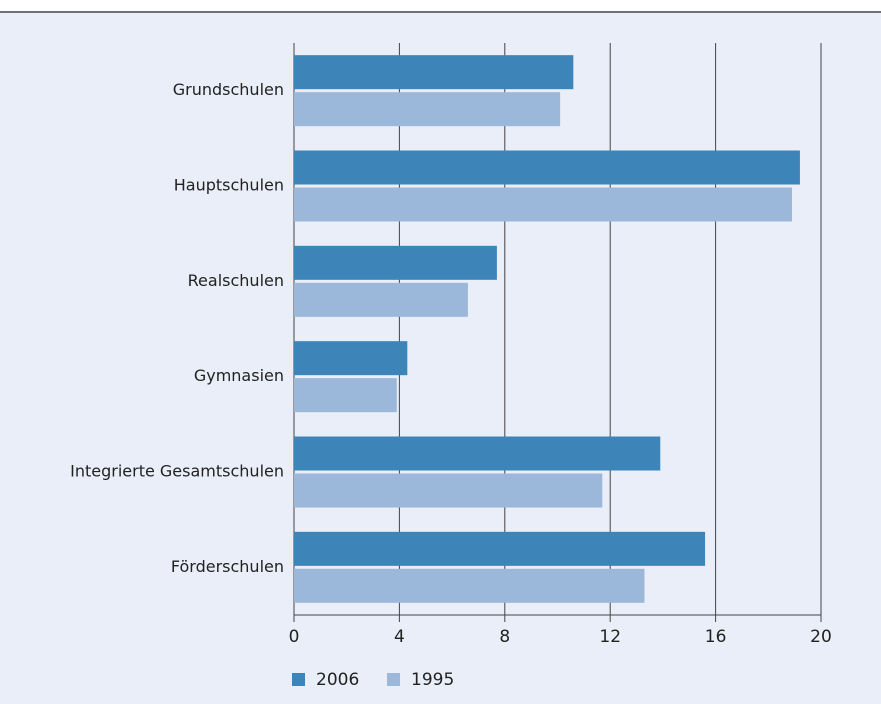  What do you see at coordinates (227, 566) in the screenshot?
I see `y-tick-label: Förderschulen` at bounding box center [227, 566].